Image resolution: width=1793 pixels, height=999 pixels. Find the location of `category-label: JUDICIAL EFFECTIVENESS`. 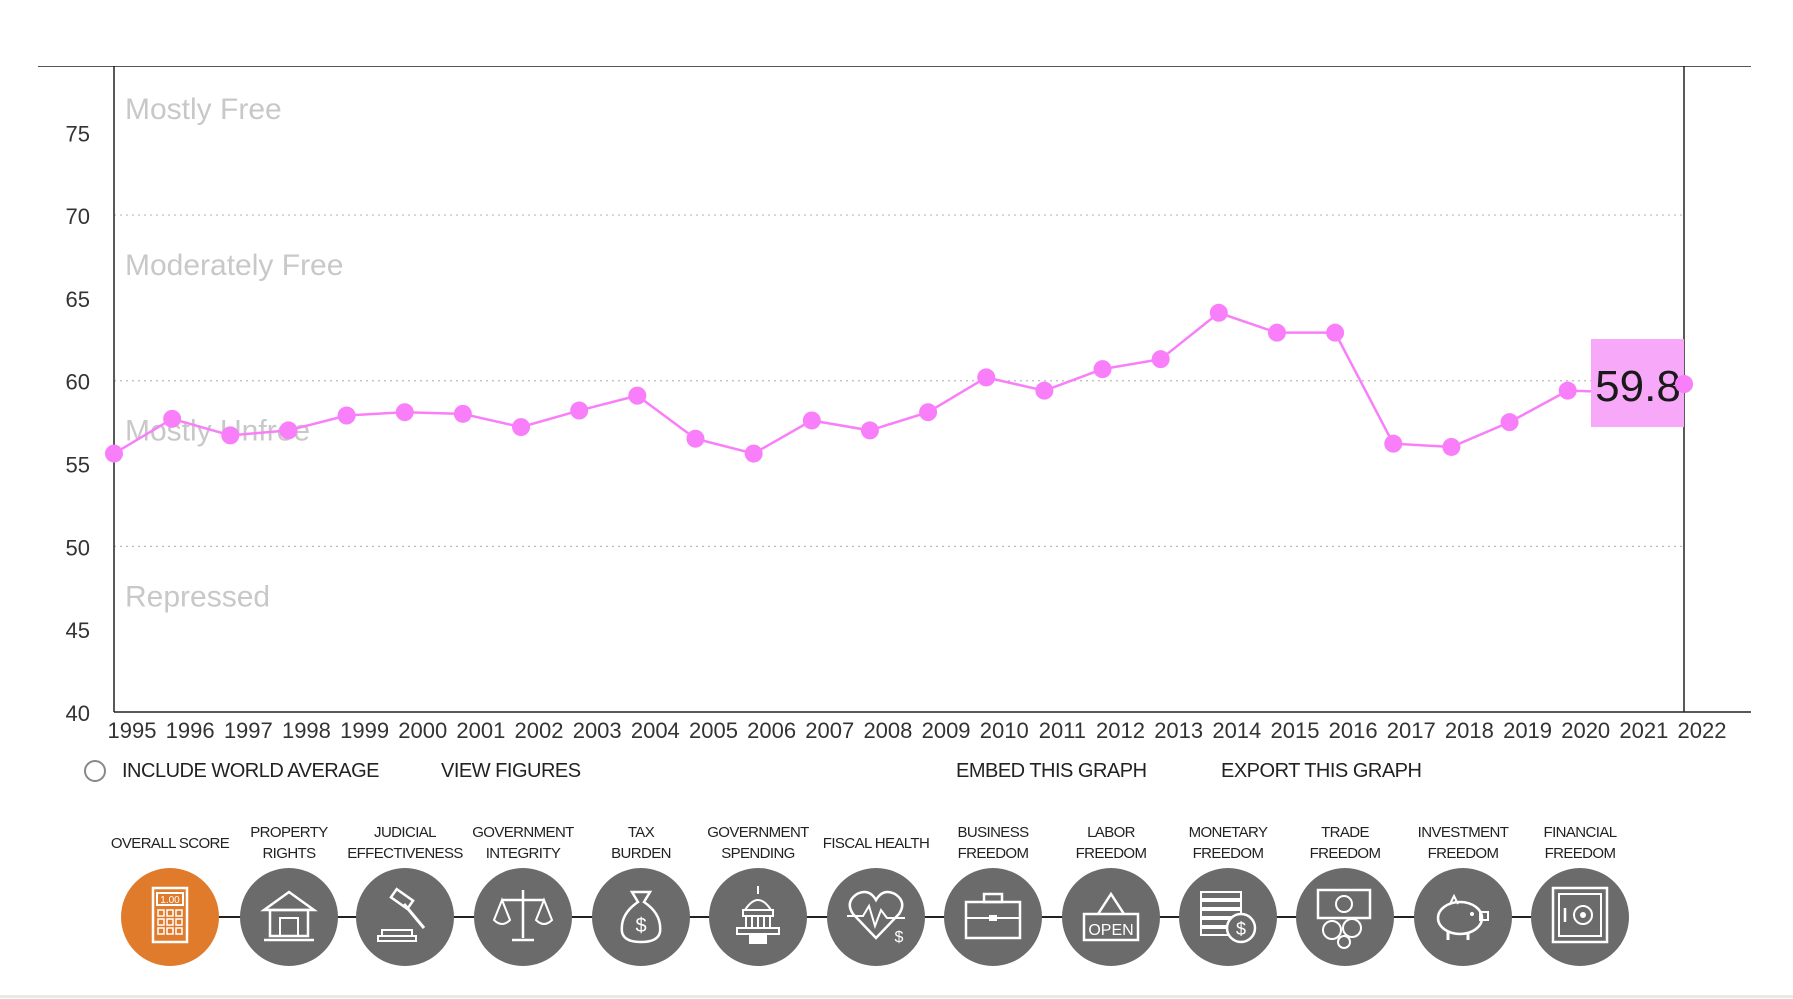

category-label: JUDICIAL EFFECTIVENESS is located at coordinates (405, 843).